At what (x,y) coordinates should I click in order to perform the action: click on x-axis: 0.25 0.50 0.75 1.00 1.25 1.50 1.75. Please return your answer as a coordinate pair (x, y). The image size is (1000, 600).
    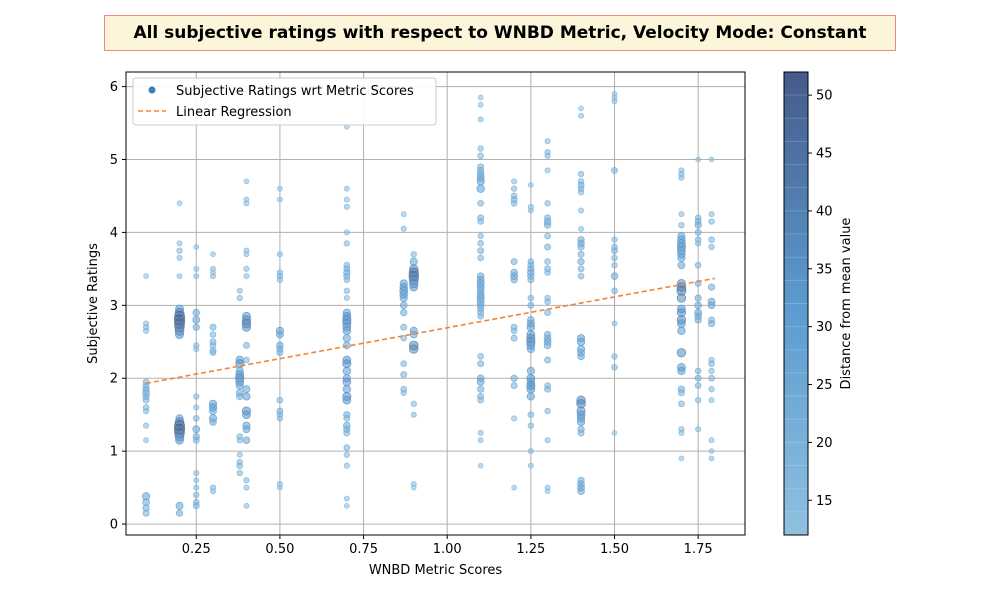
    Looking at the image, I should click on (447, 546).